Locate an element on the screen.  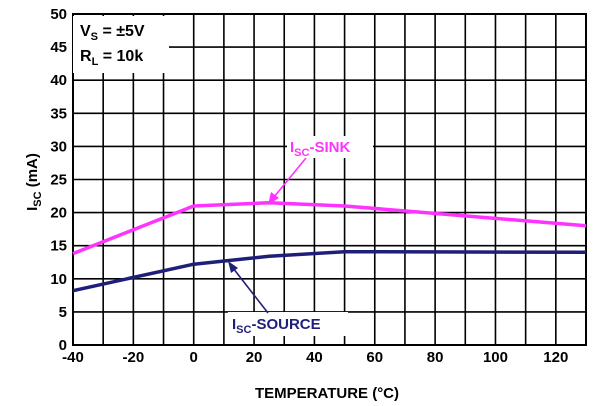
y-tick-label: 15 is located at coordinates (58, 246).